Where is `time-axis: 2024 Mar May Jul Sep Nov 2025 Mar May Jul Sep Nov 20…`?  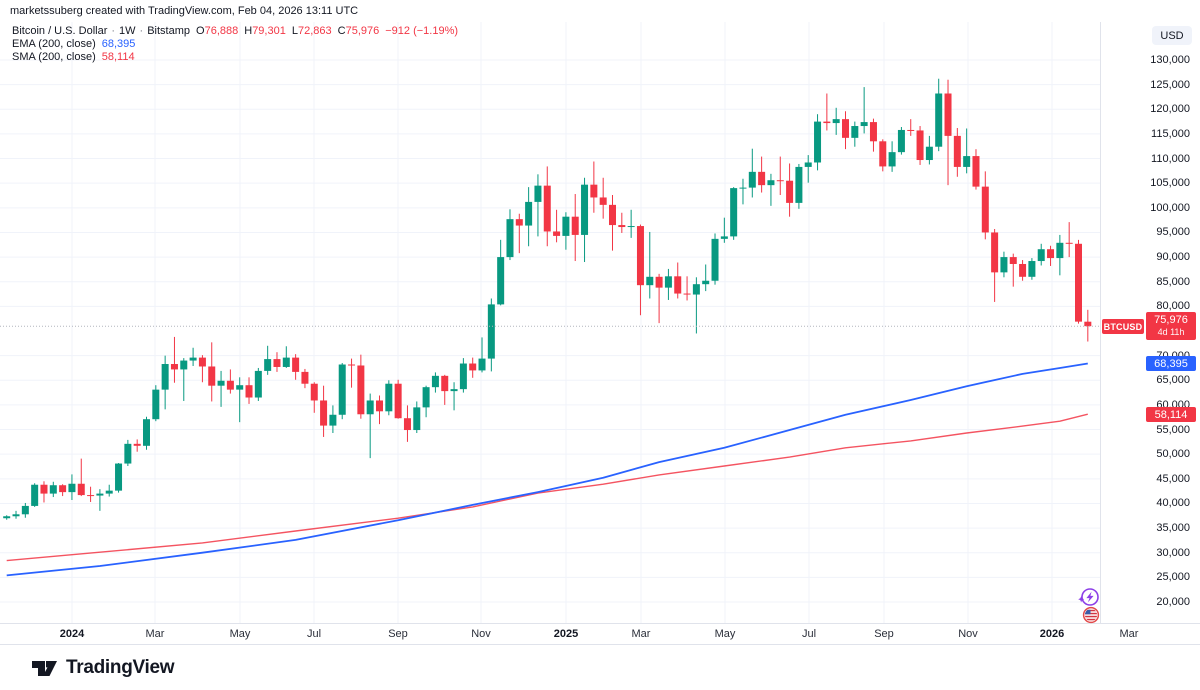
time-axis: 2024 Mar May Jul Sep Nov 2025 Mar May Jul Sep Nov 20… is located at coordinates (600, 634).